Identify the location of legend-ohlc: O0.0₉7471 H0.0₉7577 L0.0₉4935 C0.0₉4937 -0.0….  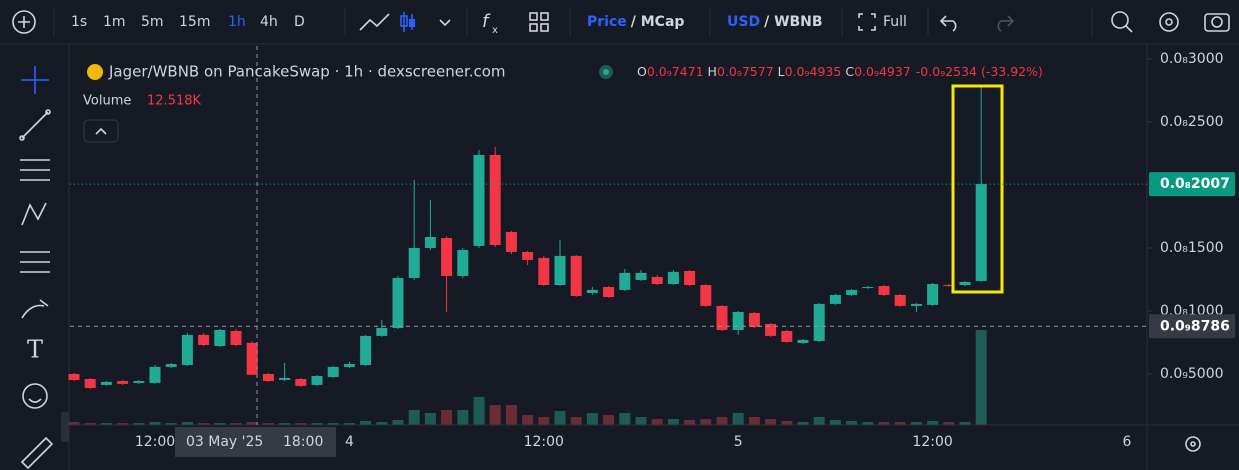
(840, 71).